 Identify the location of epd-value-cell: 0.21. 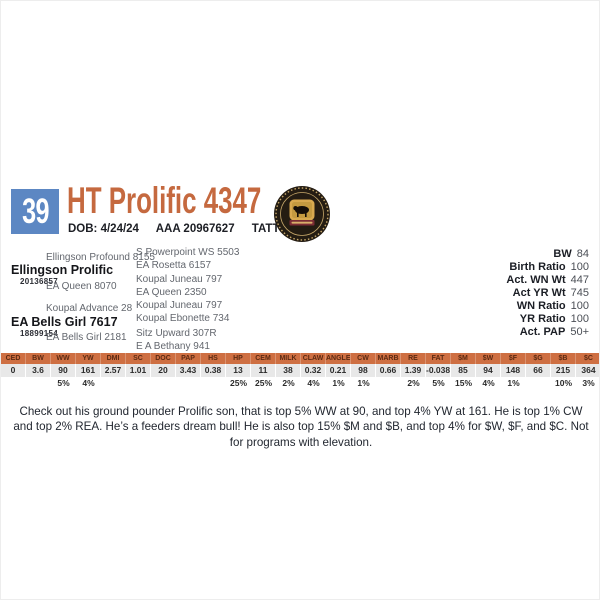
(338, 370).